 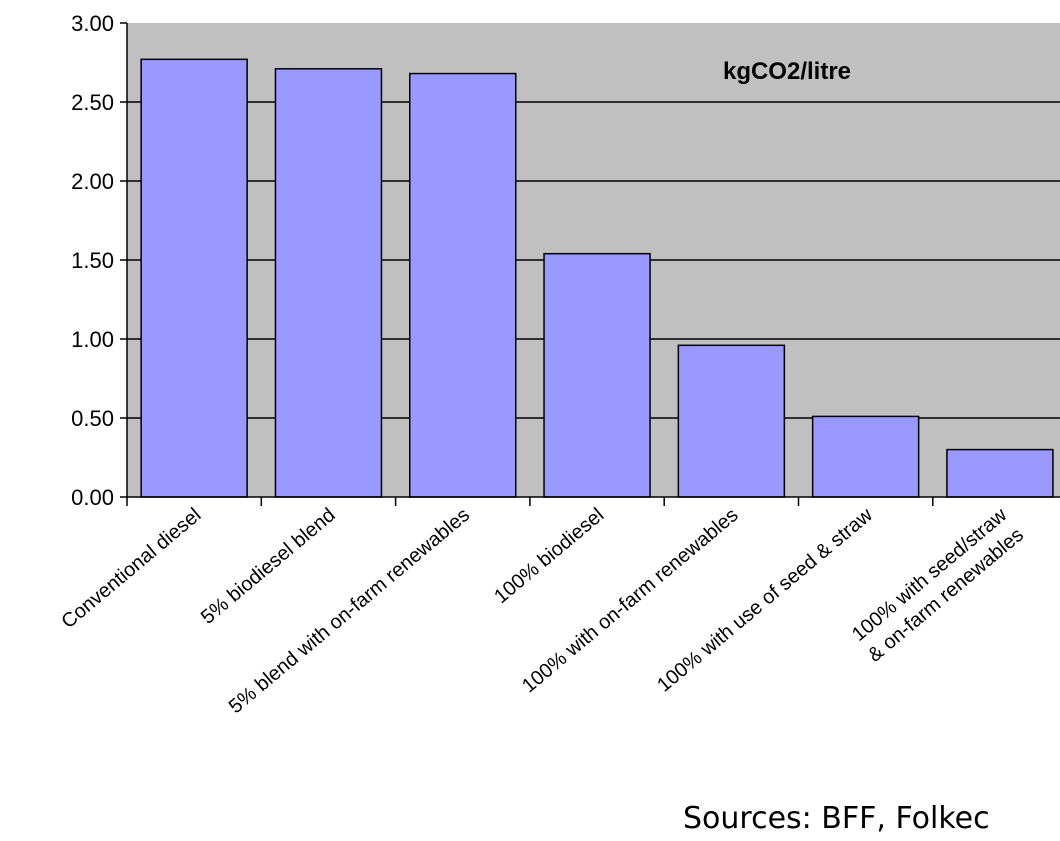 I want to click on x-tick-label: 100% with use of seed & straw, so click(x=765, y=600).